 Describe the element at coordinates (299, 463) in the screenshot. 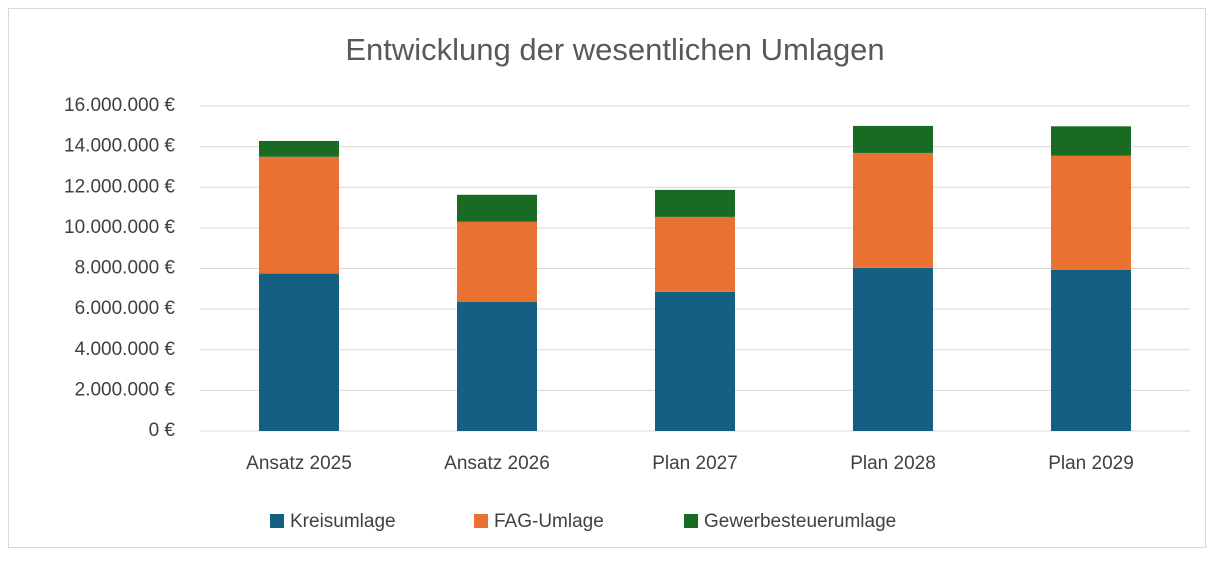

I see `x-tick-label: Ansatz 2025` at that location.